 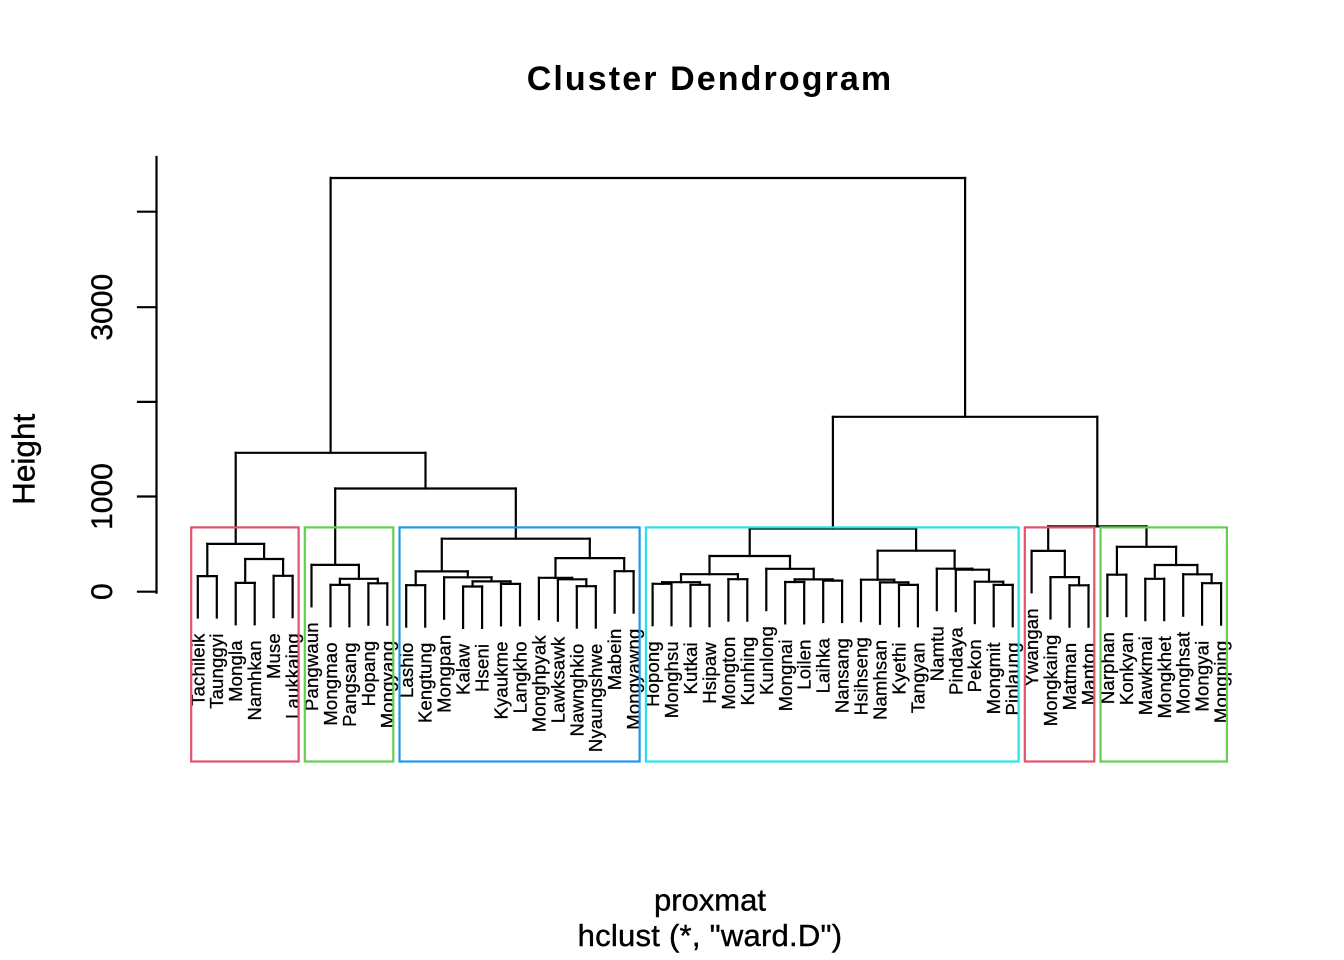 What do you see at coordinates (102, 496) in the screenshot?
I see `svg-text: 1000` at bounding box center [102, 496].